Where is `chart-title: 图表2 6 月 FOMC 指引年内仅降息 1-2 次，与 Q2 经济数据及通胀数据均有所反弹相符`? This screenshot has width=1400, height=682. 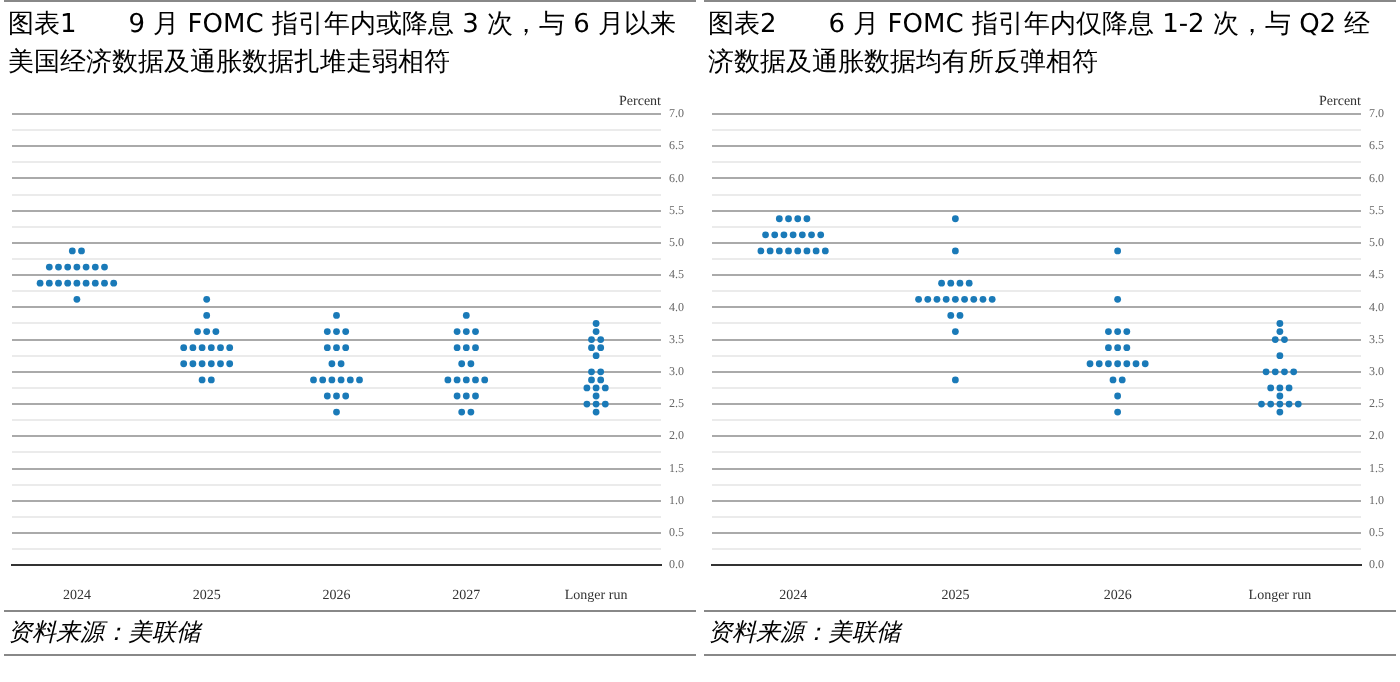
chart-title: 图表2 6 月 FOMC 指引年内仅降息 1-2 次，与 Q2 经济数据及通胀数据均有所反弹相符 is located at coordinates (1050, 43).